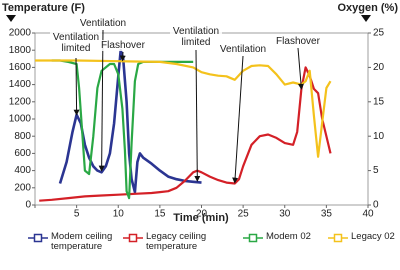 The width and height of the screenshot is (400, 270). What do you see at coordinates (160, 214) in the screenshot?
I see `x-tick-label: 15` at bounding box center [160, 214].